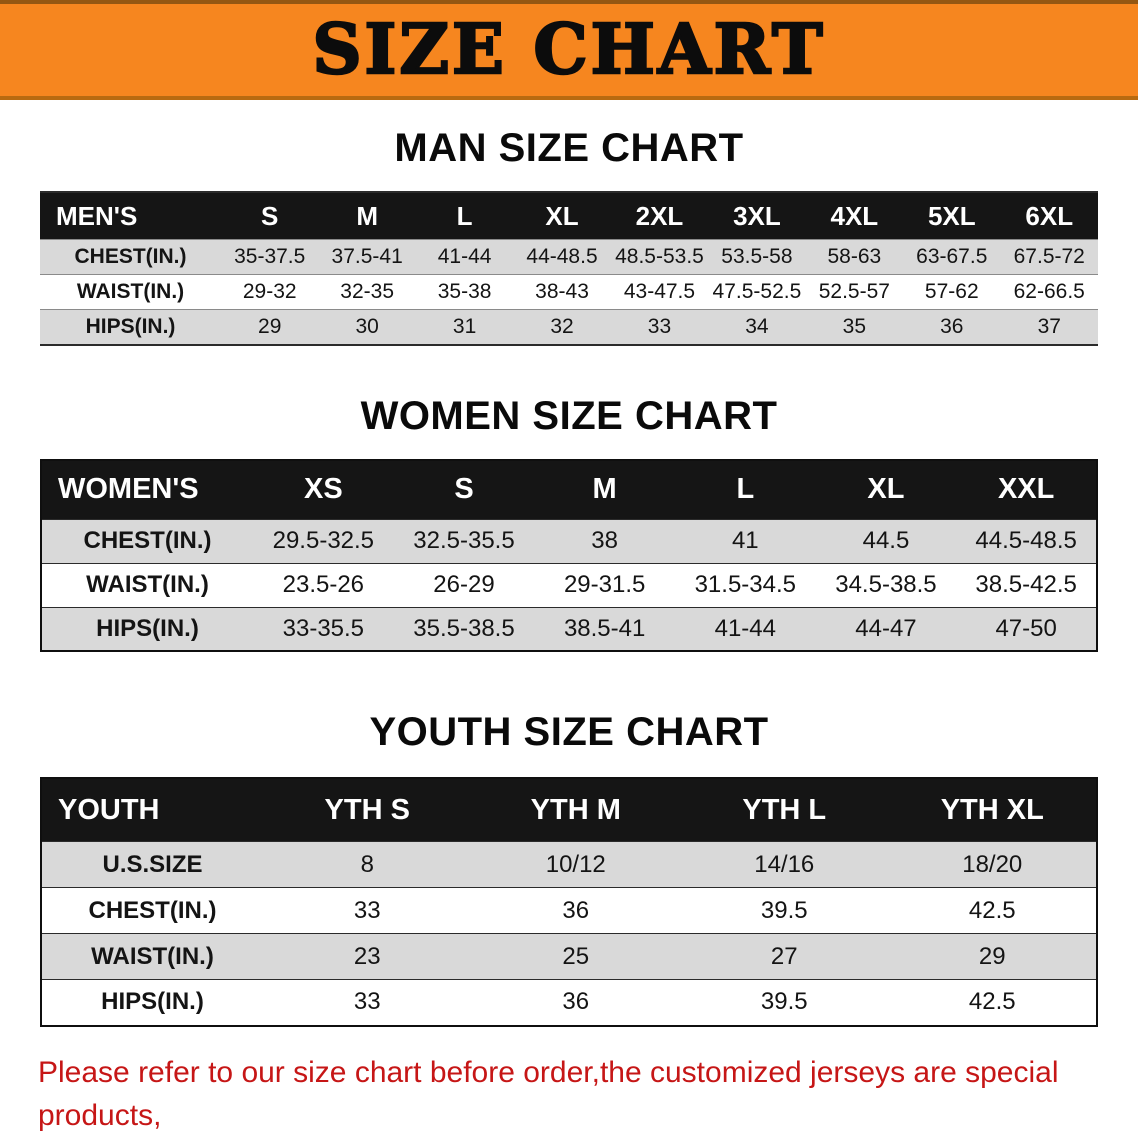  Describe the element at coordinates (1049, 216) in the screenshot. I see `size-column-header: 6XL` at that location.